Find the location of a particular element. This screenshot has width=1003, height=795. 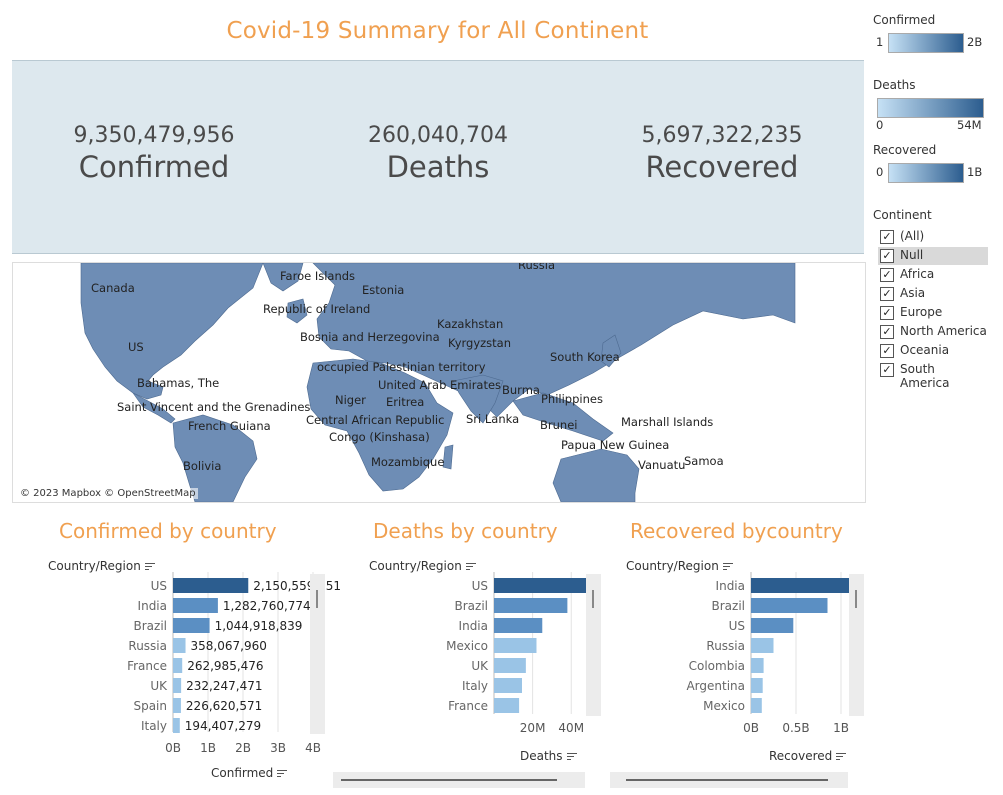

map-southeast-asia is located at coordinates (563, 417).